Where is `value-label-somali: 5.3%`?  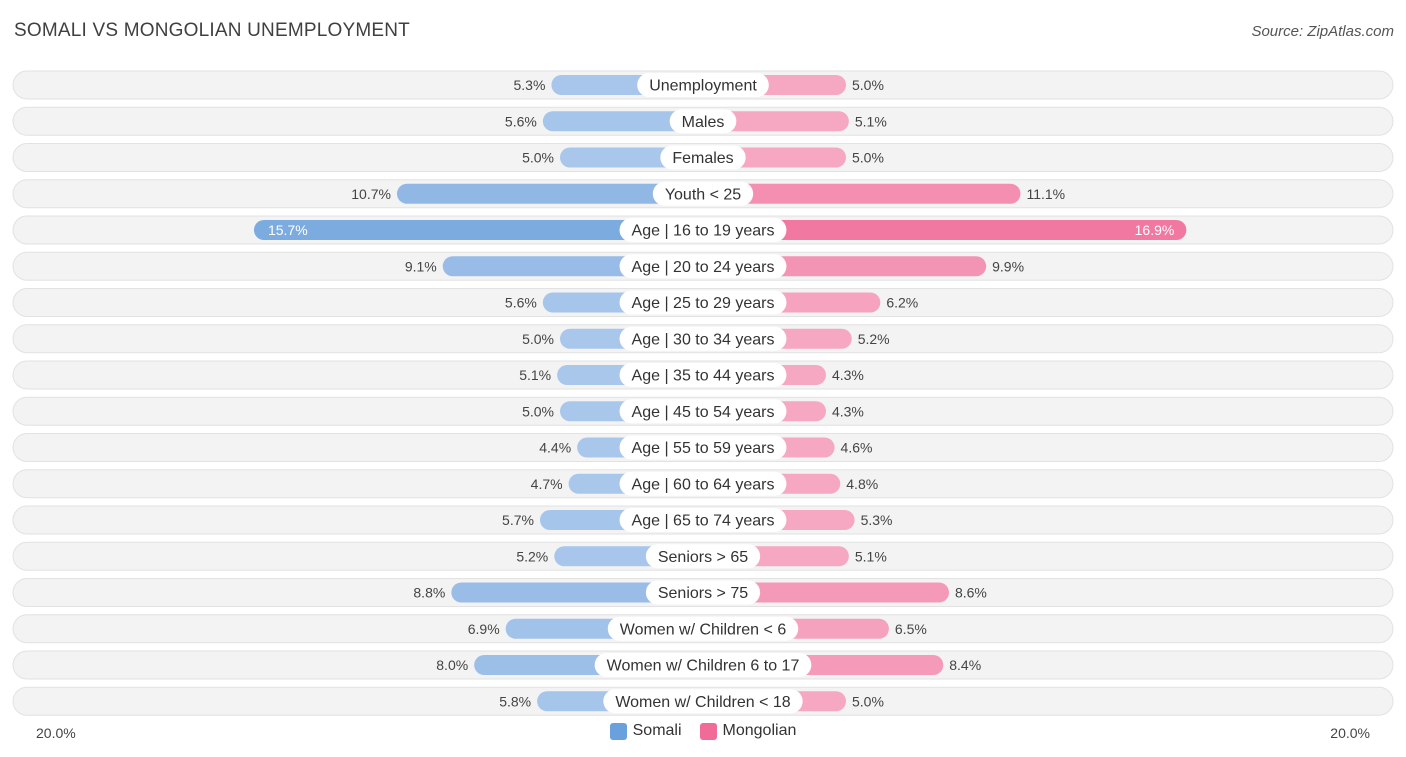 value-label-somali: 5.3% is located at coordinates (529, 85).